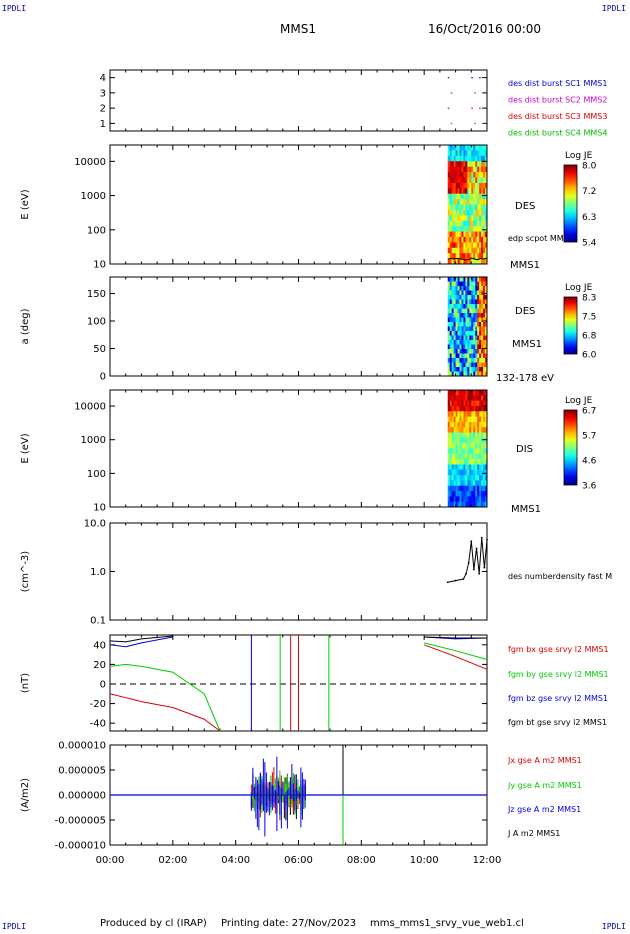  Describe the element at coordinates (526, 509) in the screenshot. I see `dis-energy-spacecraft: MMS1` at that location.